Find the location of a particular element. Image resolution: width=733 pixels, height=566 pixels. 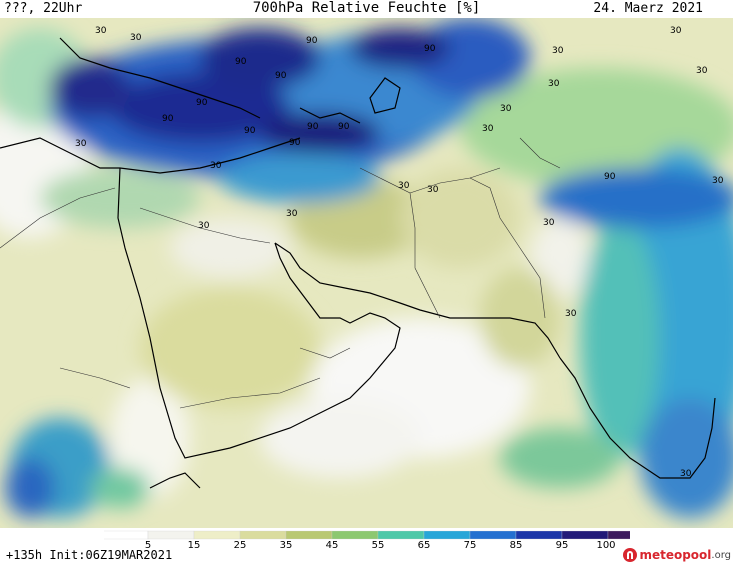

scale-tick: 65 is located at coordinates (424, 545).